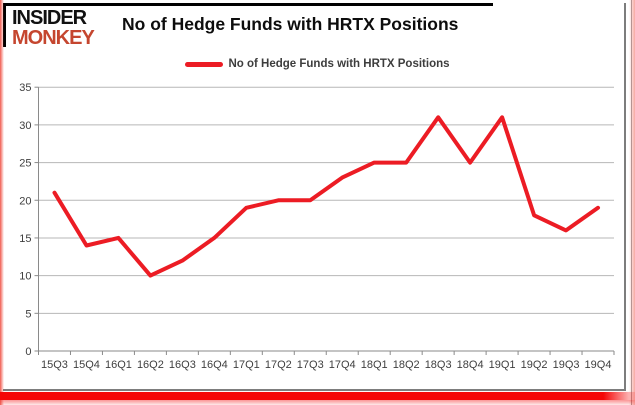 Image resolution: width=635 pixels, height=405 pixels. I want to click on insider-monkey-logo: INSIDER MONKEY, so click(53, 28).